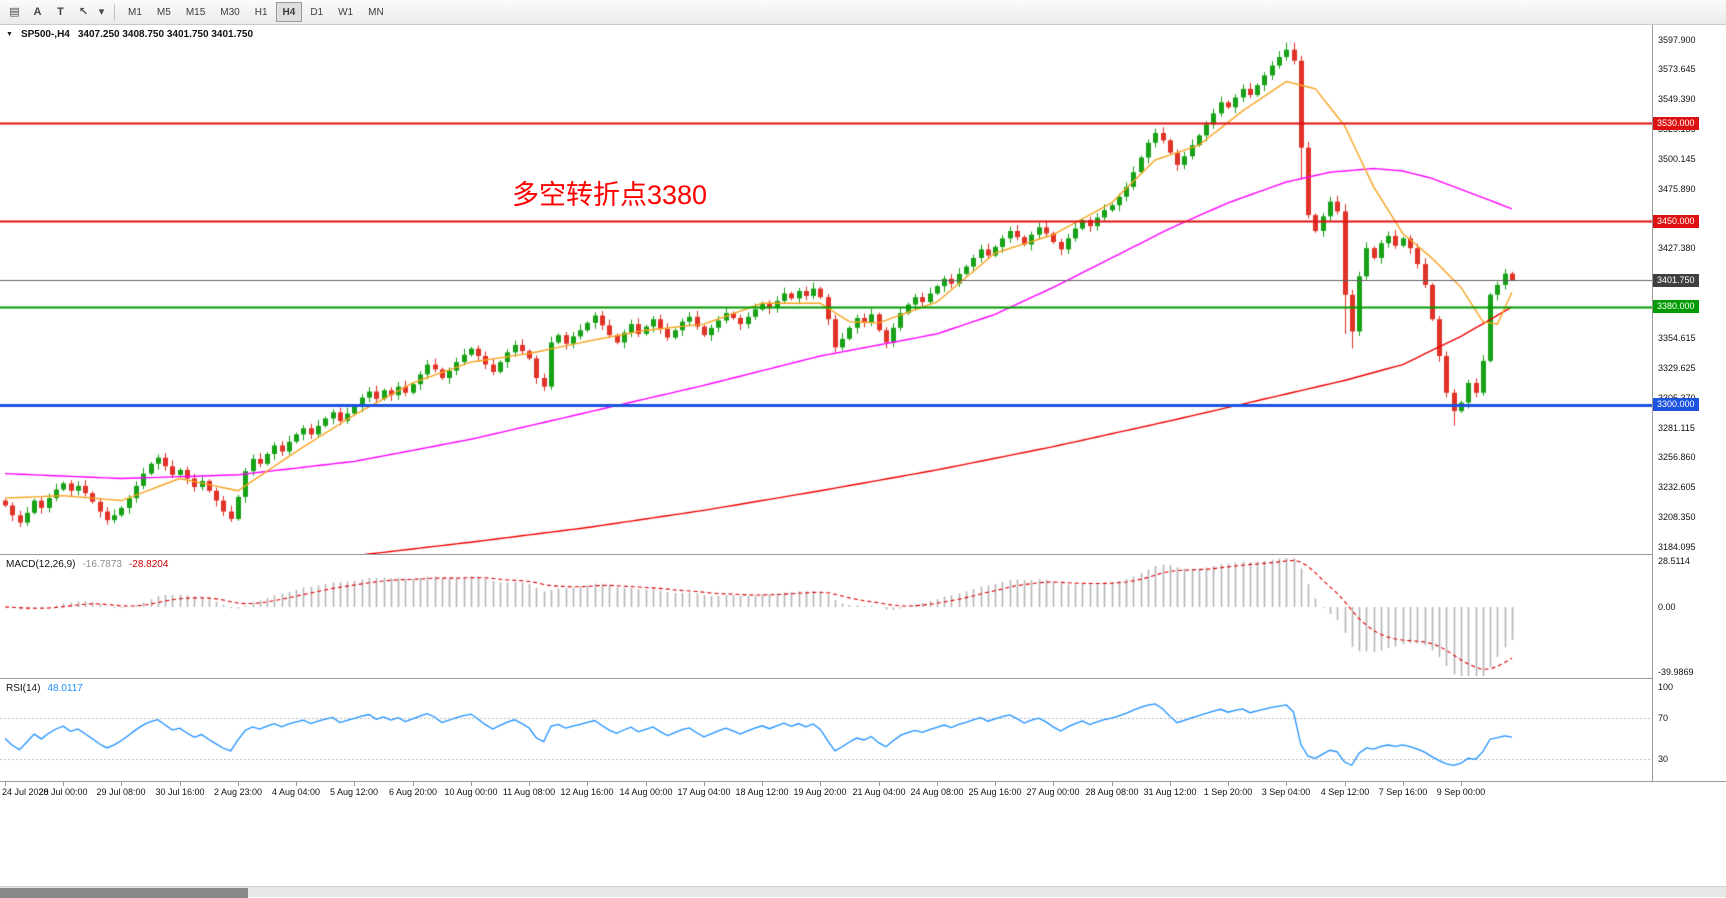 The height and width of the screenshot is (898, 1726). What do you see at coordinates (165, 34) in the screenshot?
I see `symbol-ohlc-values: 3407.250 3408.750 3401.750 3401.750` at bounding box center [165, 34].